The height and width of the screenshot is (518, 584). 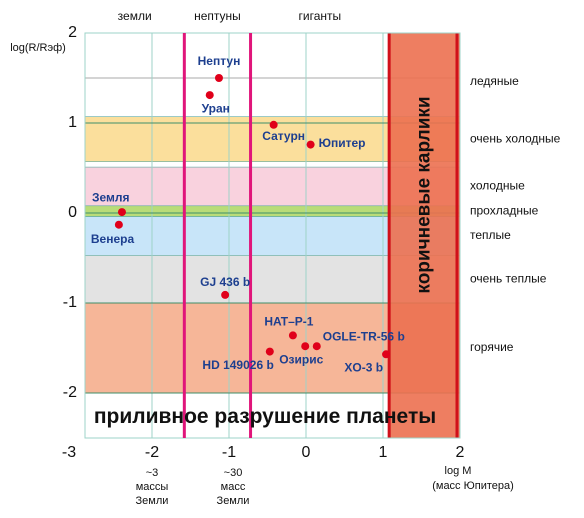 What do you see at coordinates (508, 278) in the screenshot?
I see `band-label: очень теплые` at bounding box center [508, 278].